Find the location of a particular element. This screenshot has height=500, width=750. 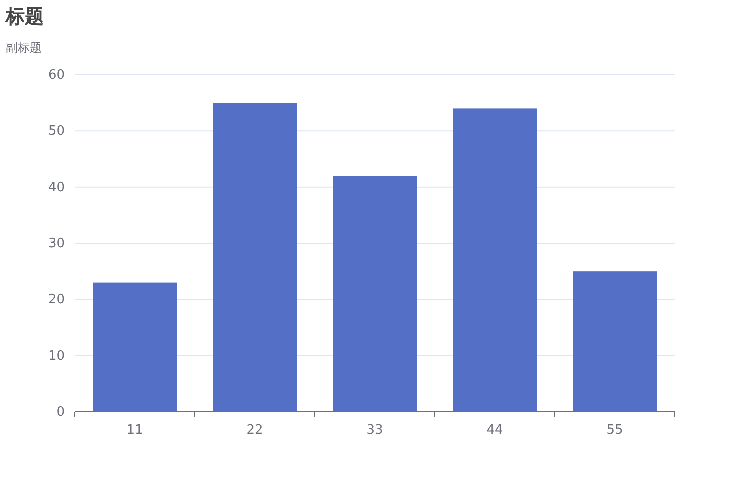

y-tick-label: 10 is located at coordinates (56, 356).